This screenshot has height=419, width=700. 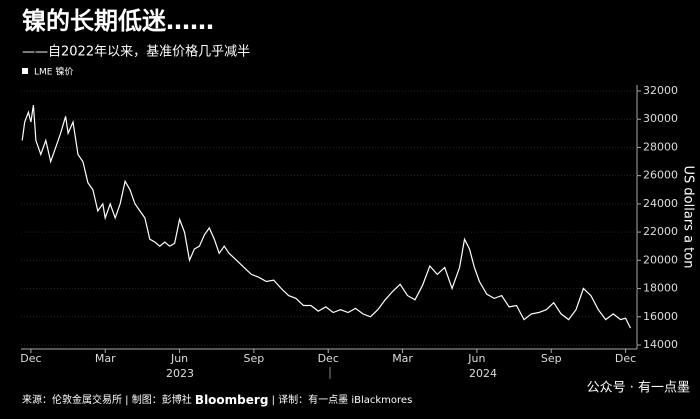 What do you see at coordinates (688, 217) in the screenshot?
I see `y-axis-label: US dollars a ton` at bounding box center [688, 217].